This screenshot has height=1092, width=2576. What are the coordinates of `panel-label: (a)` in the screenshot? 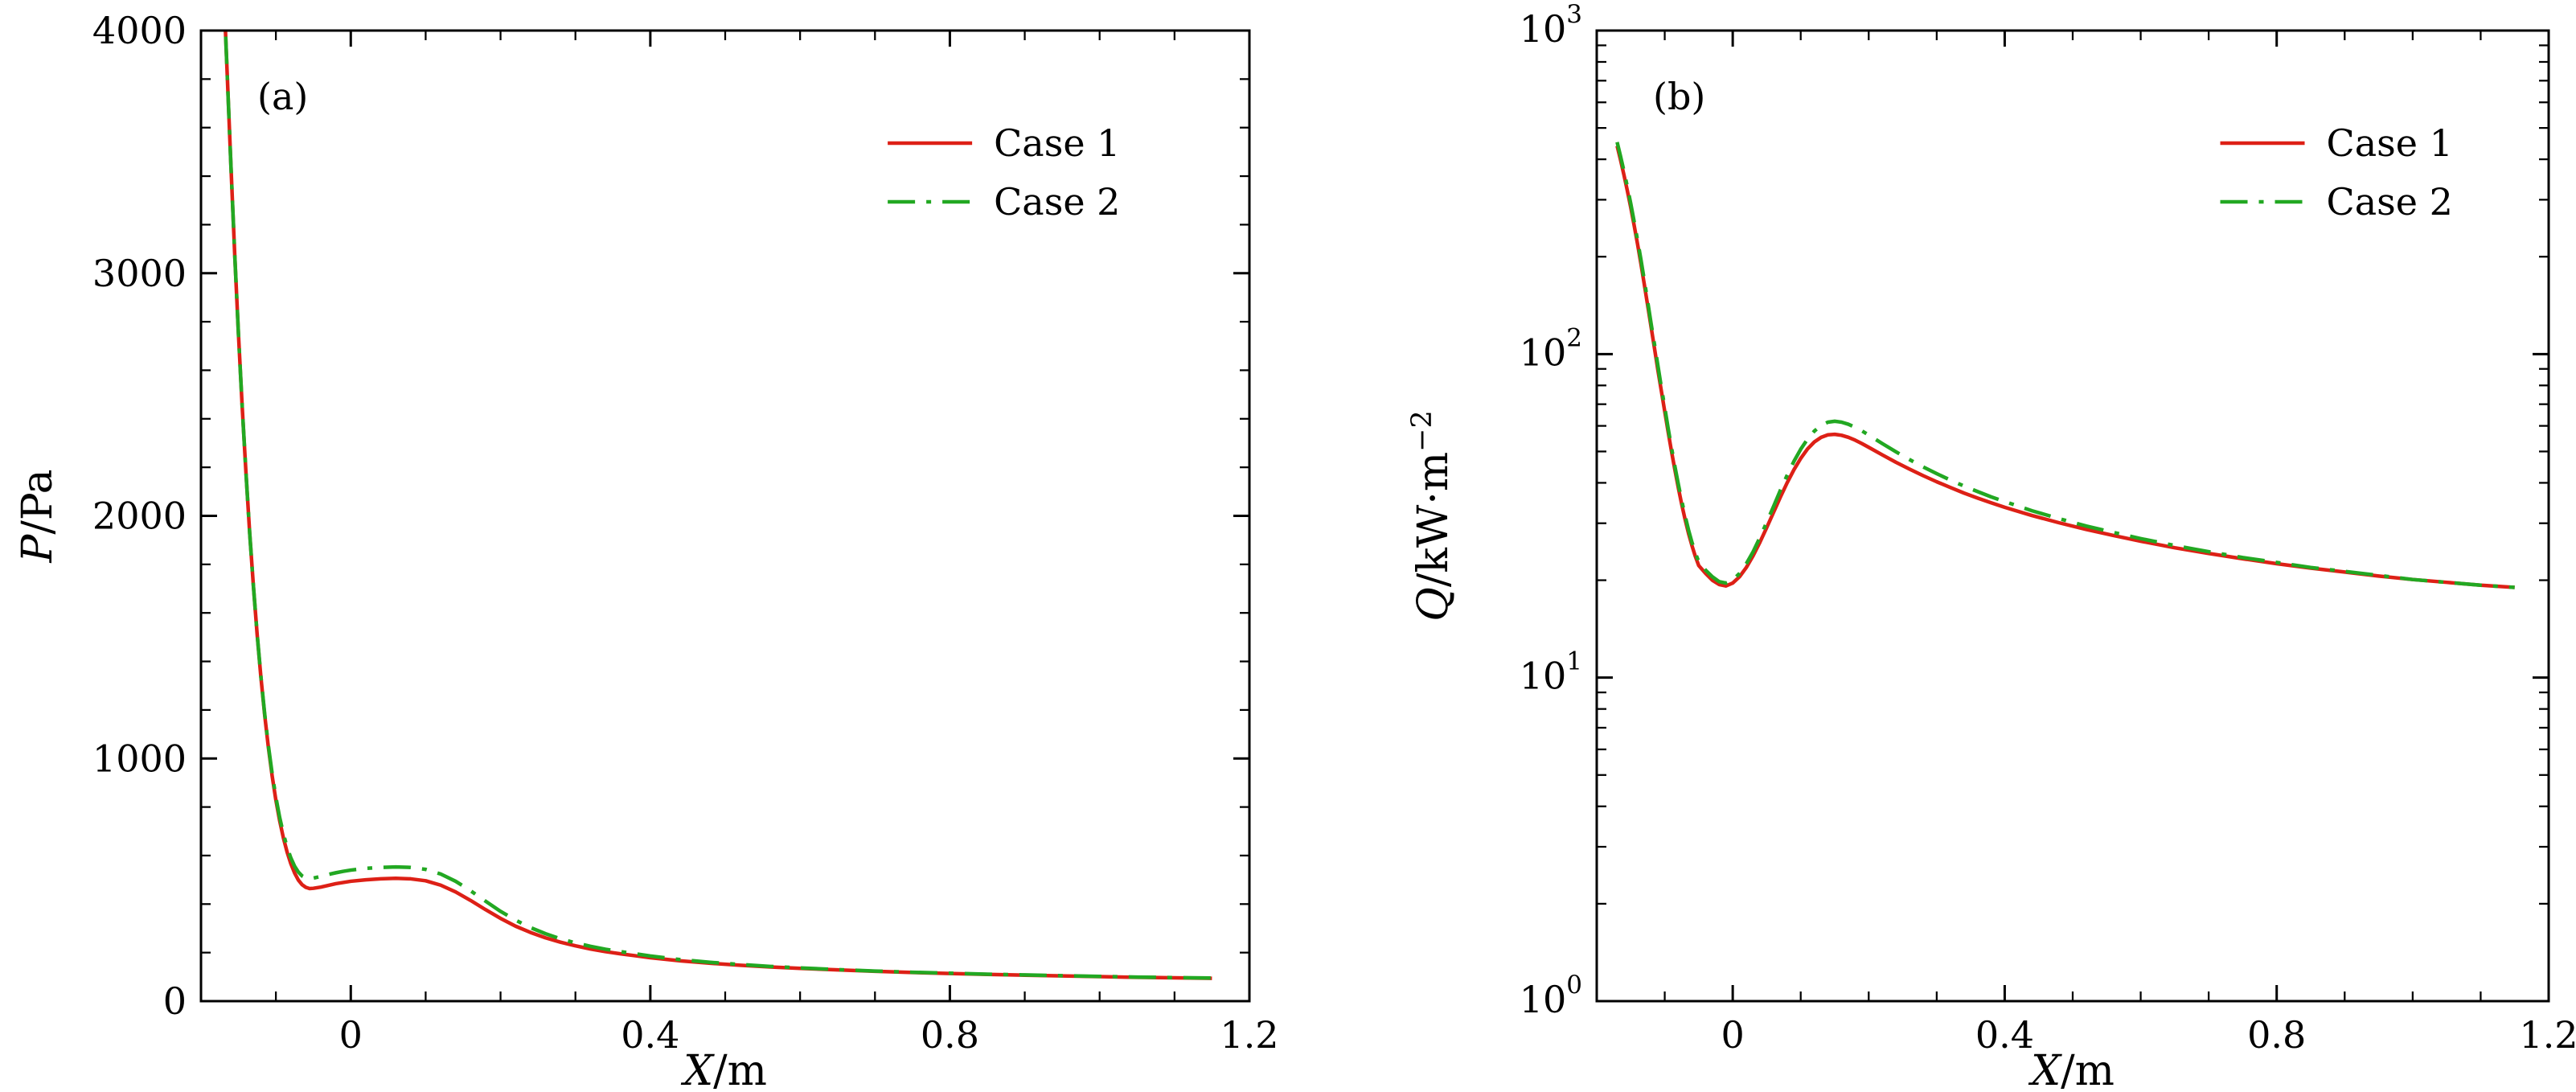 It's located at (282, 97).